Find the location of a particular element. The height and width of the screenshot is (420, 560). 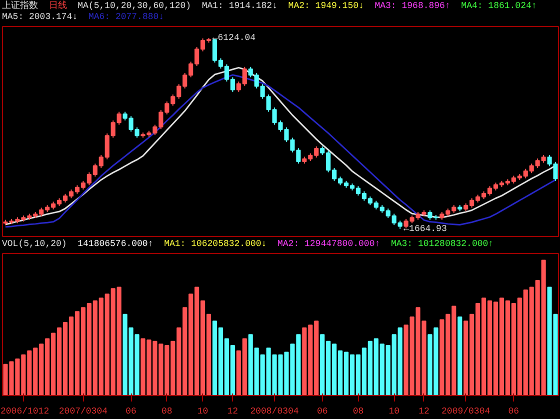

bar is located at coordinates (460, 356).